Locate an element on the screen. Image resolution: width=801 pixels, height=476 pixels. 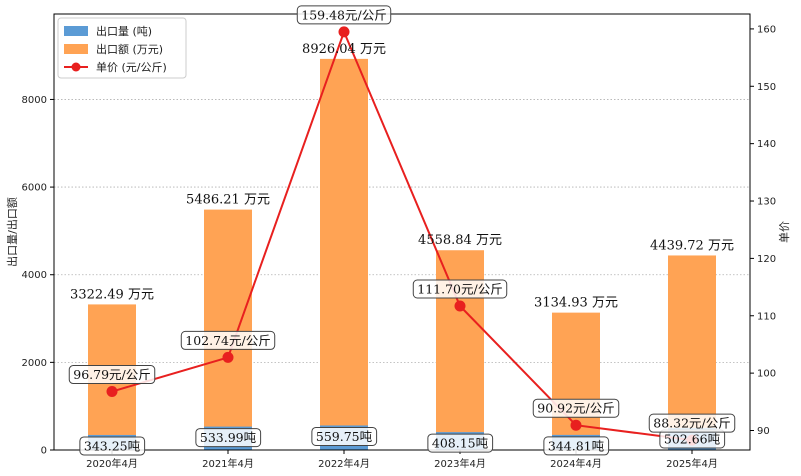
volume-label: 408.15吨 is located at coordinates (460, 443).